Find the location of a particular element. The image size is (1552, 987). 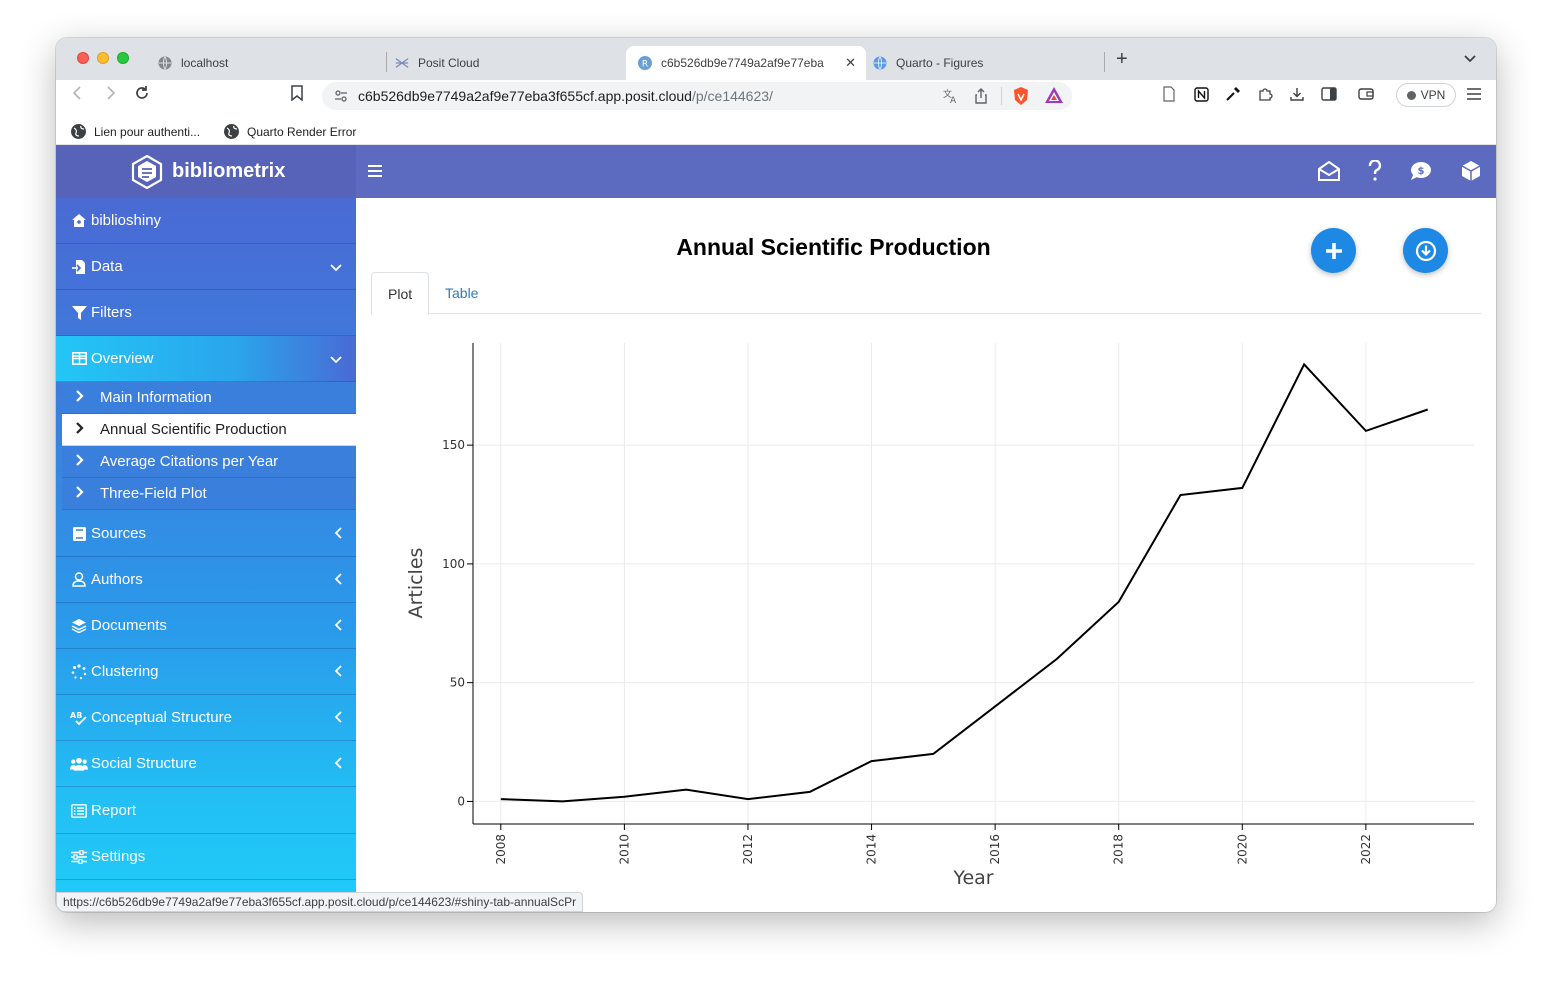

import-icon is located at coordinates (79, 267).